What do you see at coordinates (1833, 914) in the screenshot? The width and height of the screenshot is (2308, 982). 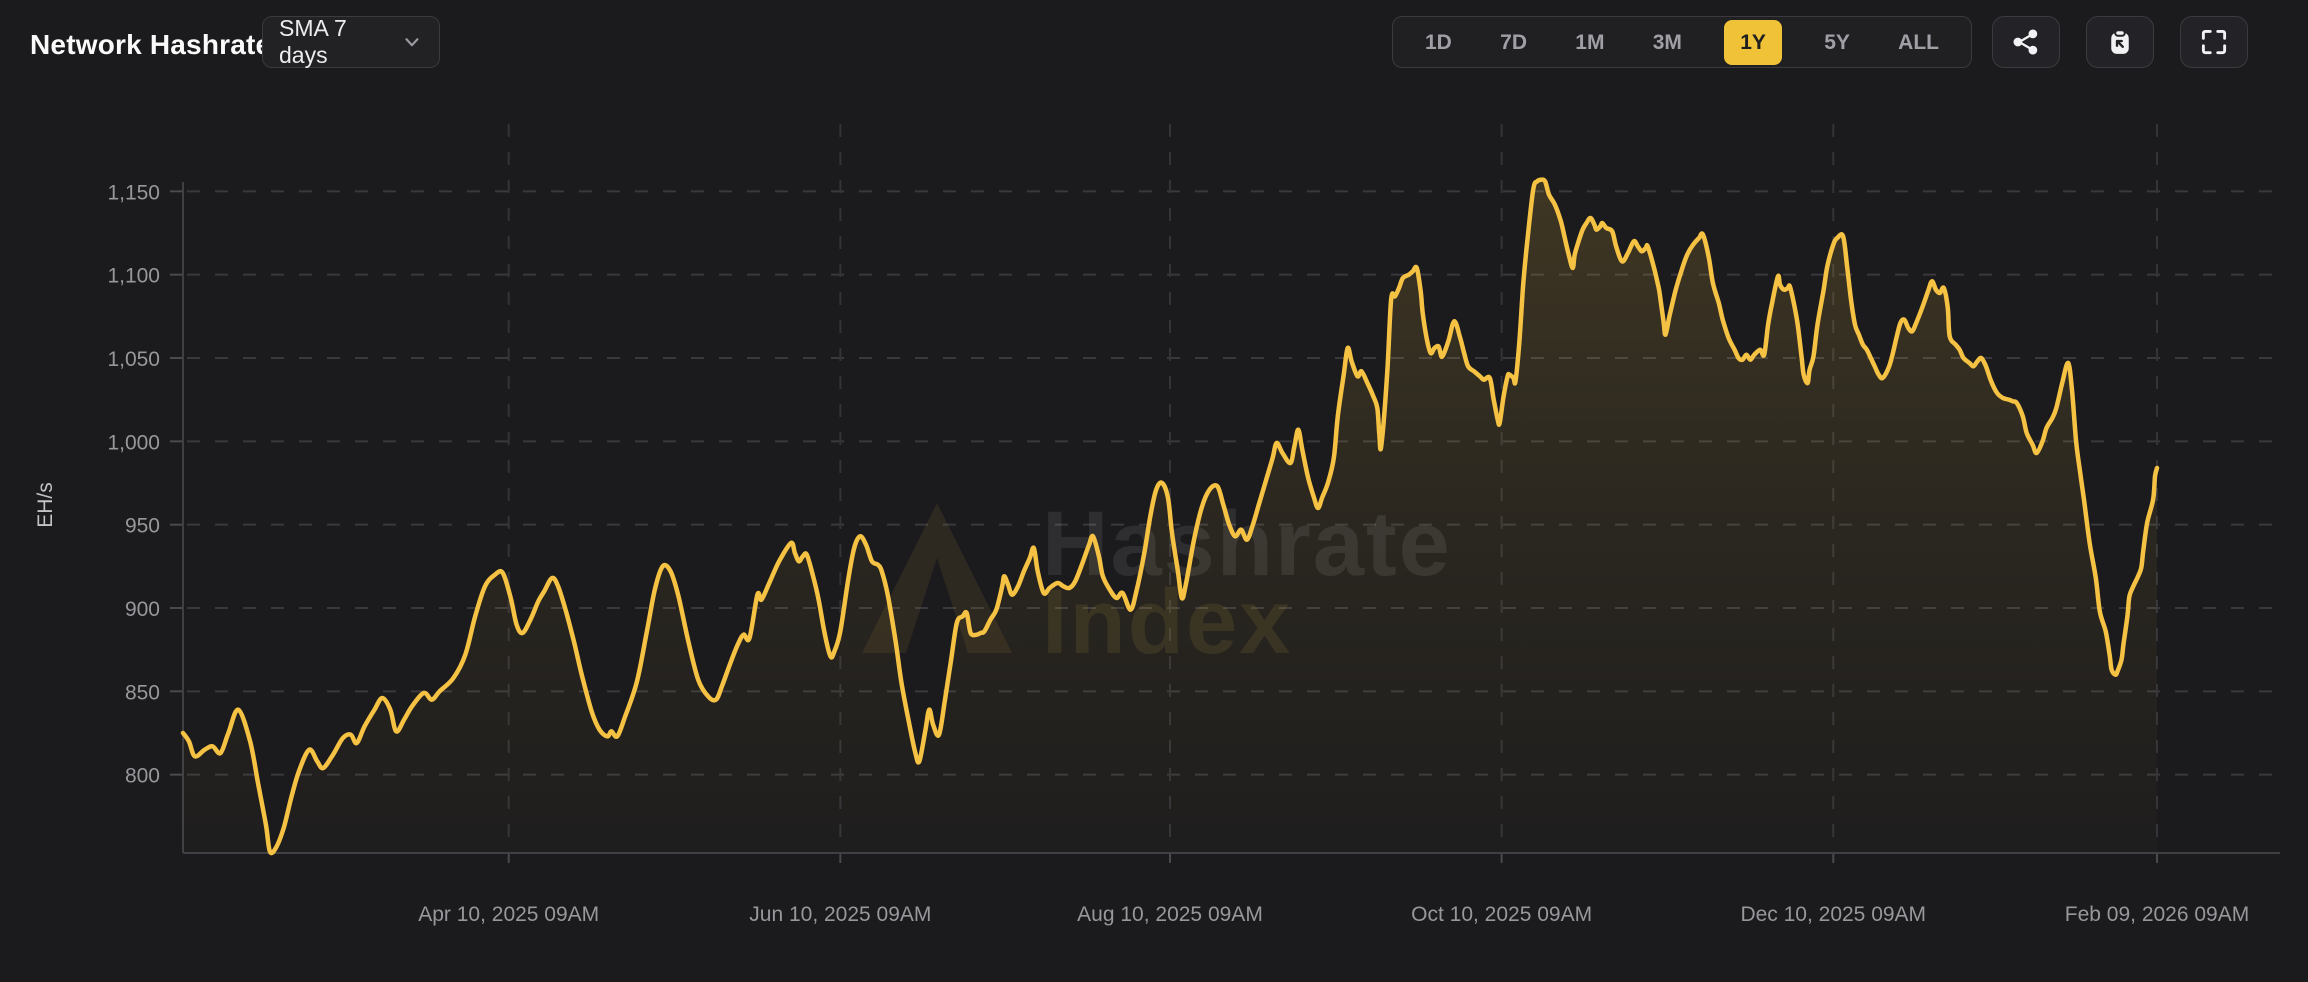 I see `x-tick-label: Dec 10, 2025 09AM` at bounding box center [1833, 914].